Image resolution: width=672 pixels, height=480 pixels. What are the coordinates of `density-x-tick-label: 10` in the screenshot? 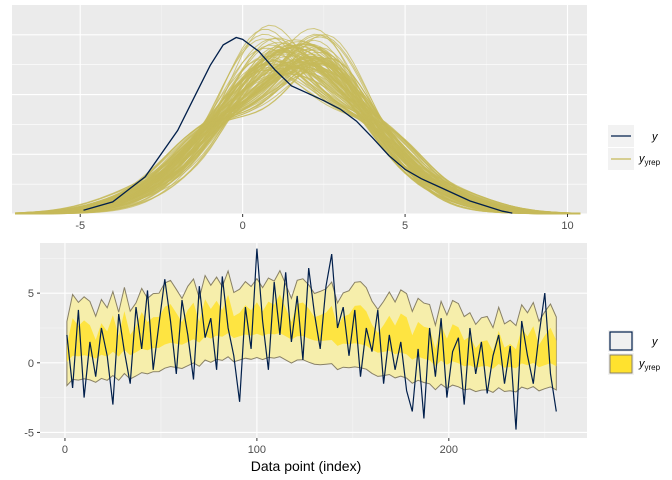 It's located at (567, 226).